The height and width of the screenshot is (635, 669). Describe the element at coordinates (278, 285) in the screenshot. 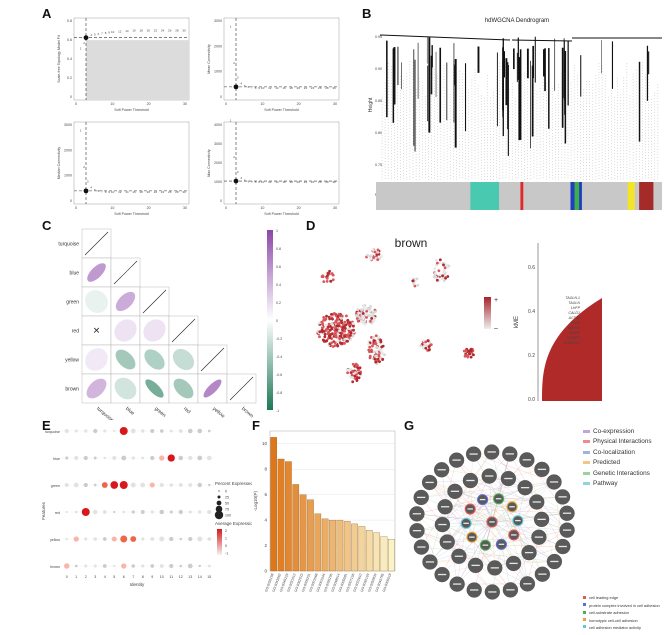

I see `colorbar-tick: 0.4` at that location.